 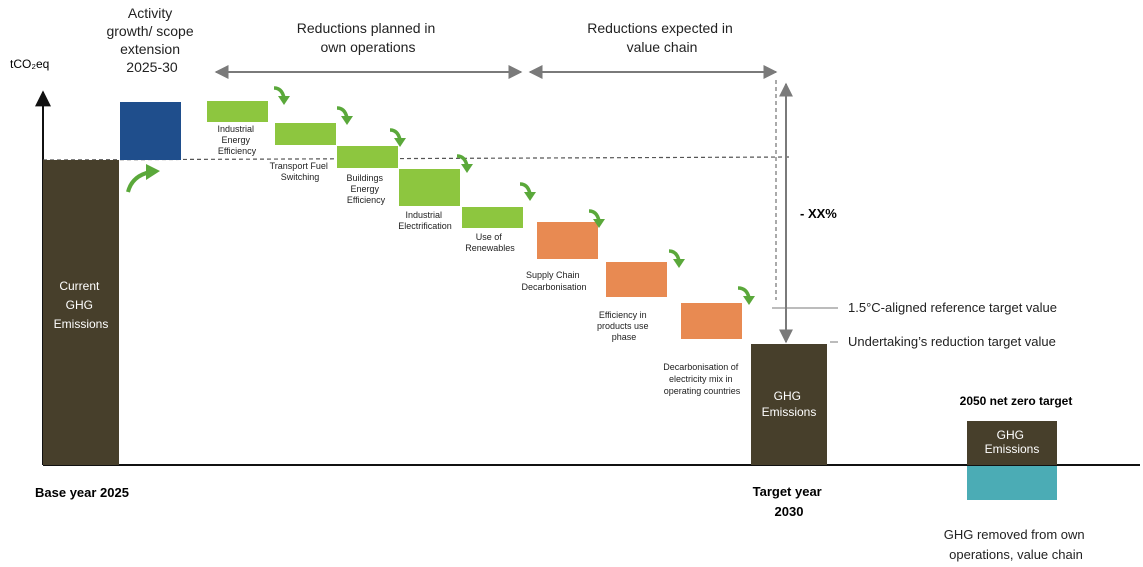 What do you see at coordinates (82, 492) in the screenshot?
I see `base-year-label: Base year 2025` at bounding box center [82, 492].